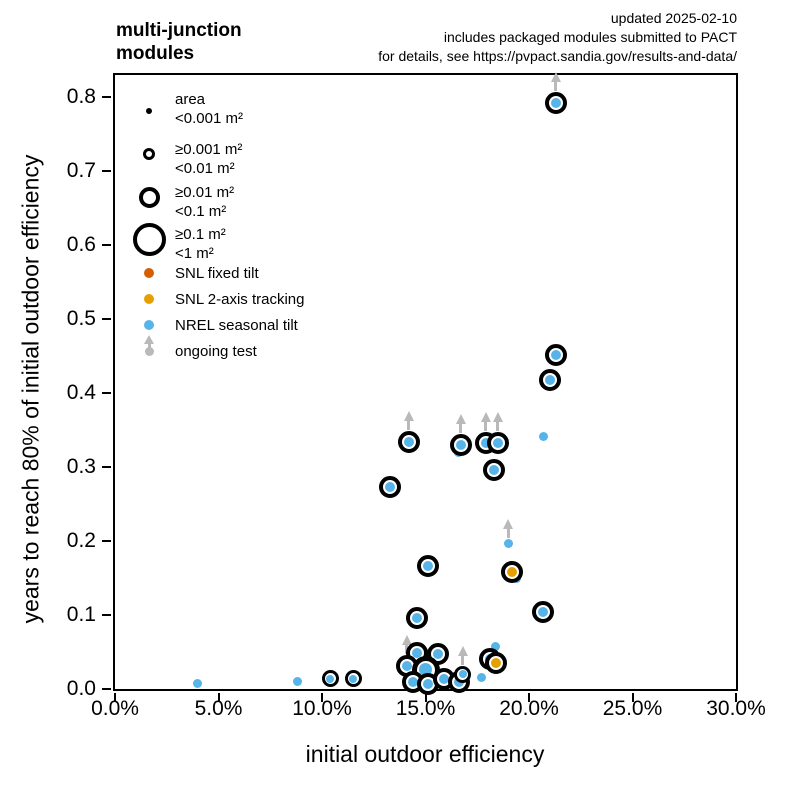 Image resolution: width=794 pixels, height=794 pixels. What do you see at coordinates (149, 273) in the screenshot?
I see `snl-fixed-tilt-icon` at bounding box center [149, 273].